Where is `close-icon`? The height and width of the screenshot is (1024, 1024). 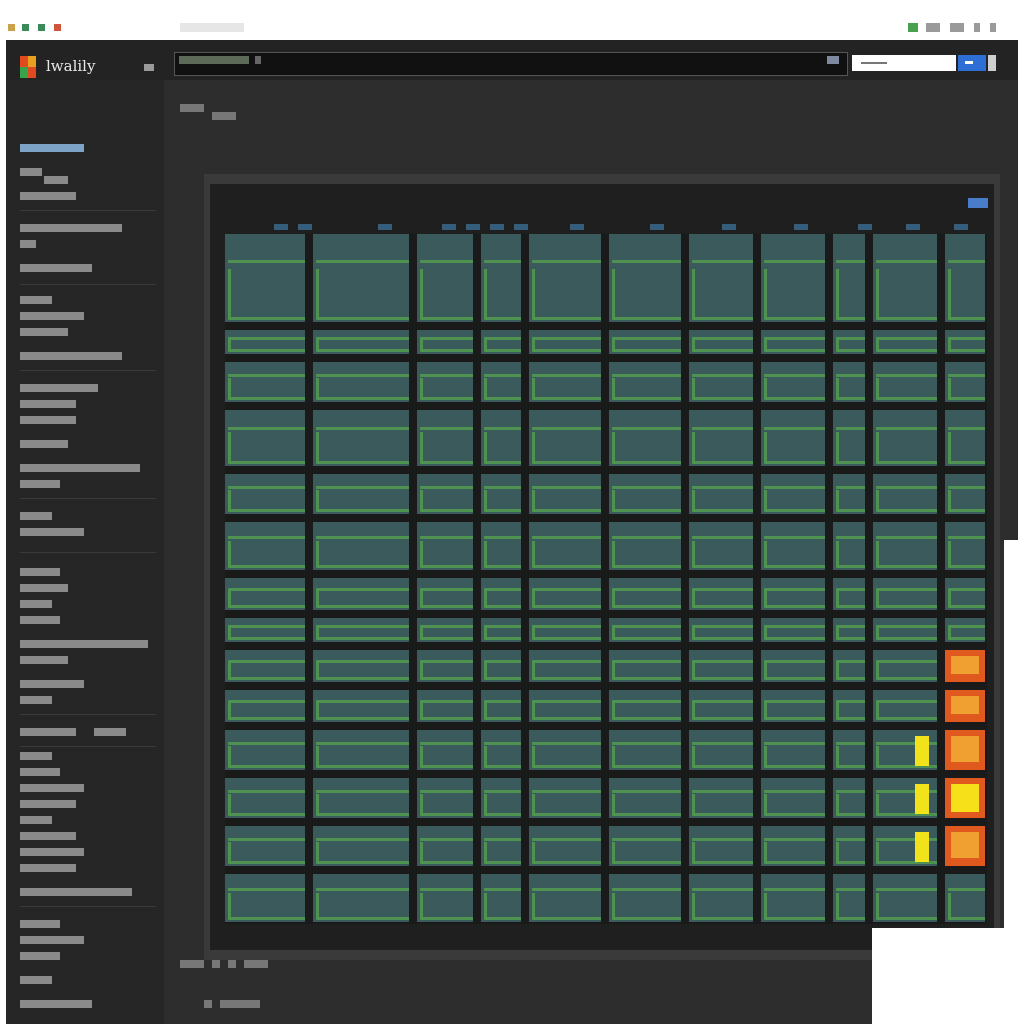 close-icon is located at coordinates (993, 27).